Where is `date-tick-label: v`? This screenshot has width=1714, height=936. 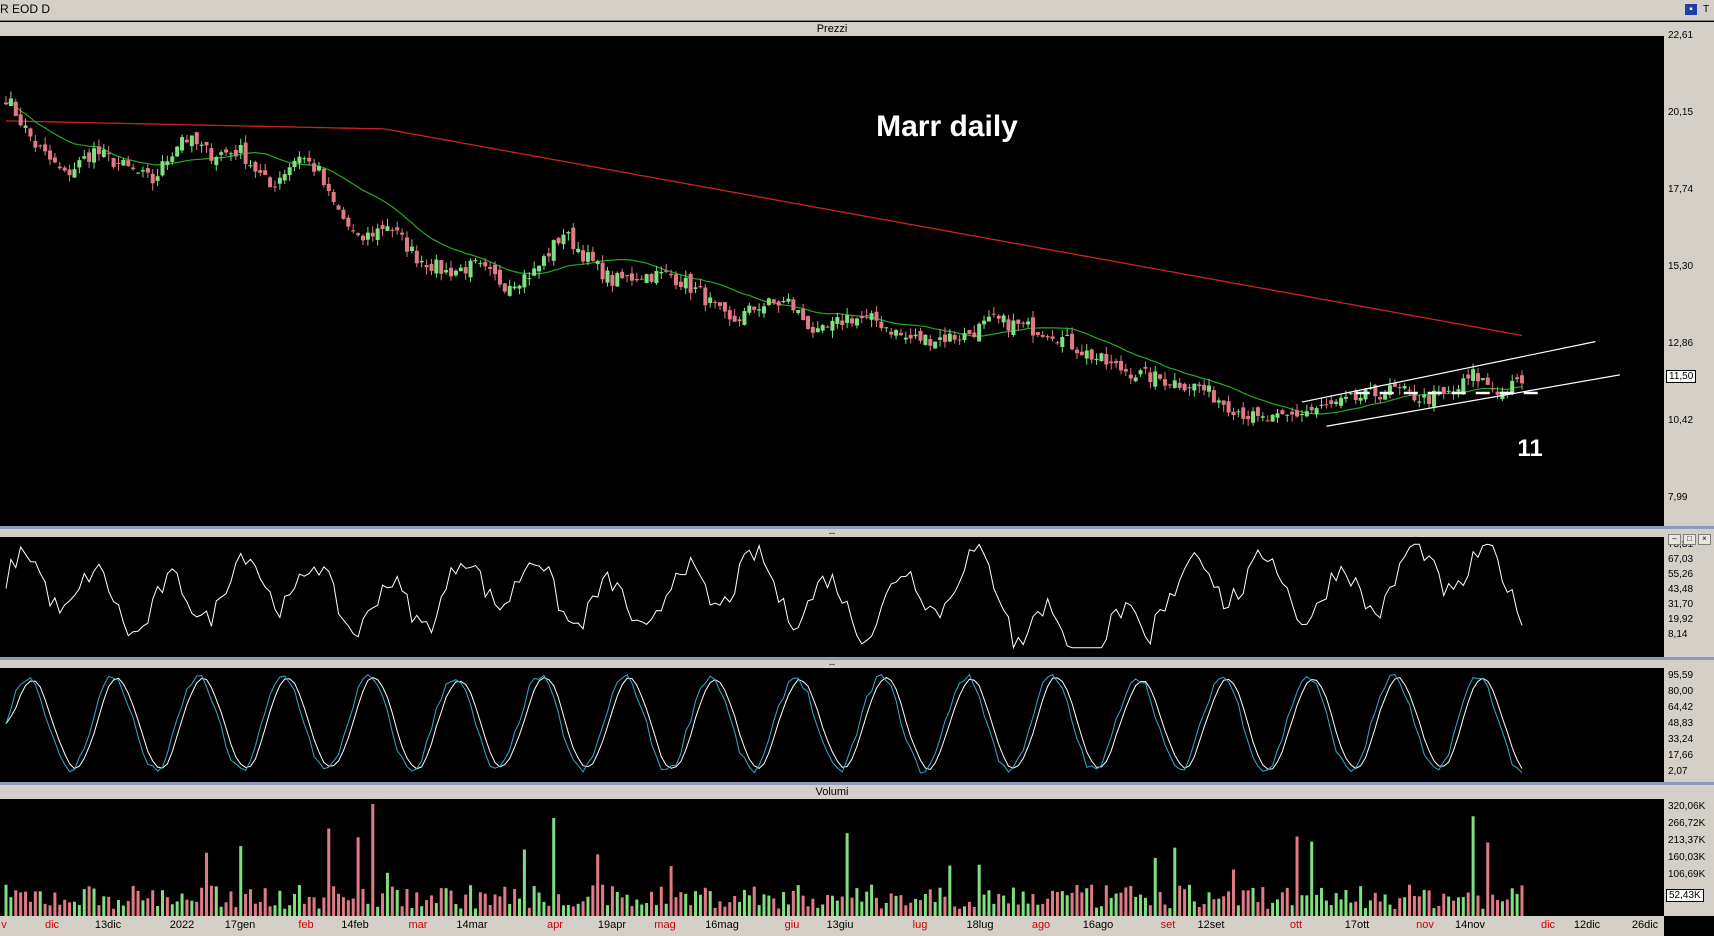 date-tick-label: v is located at coordinates (4, 925).